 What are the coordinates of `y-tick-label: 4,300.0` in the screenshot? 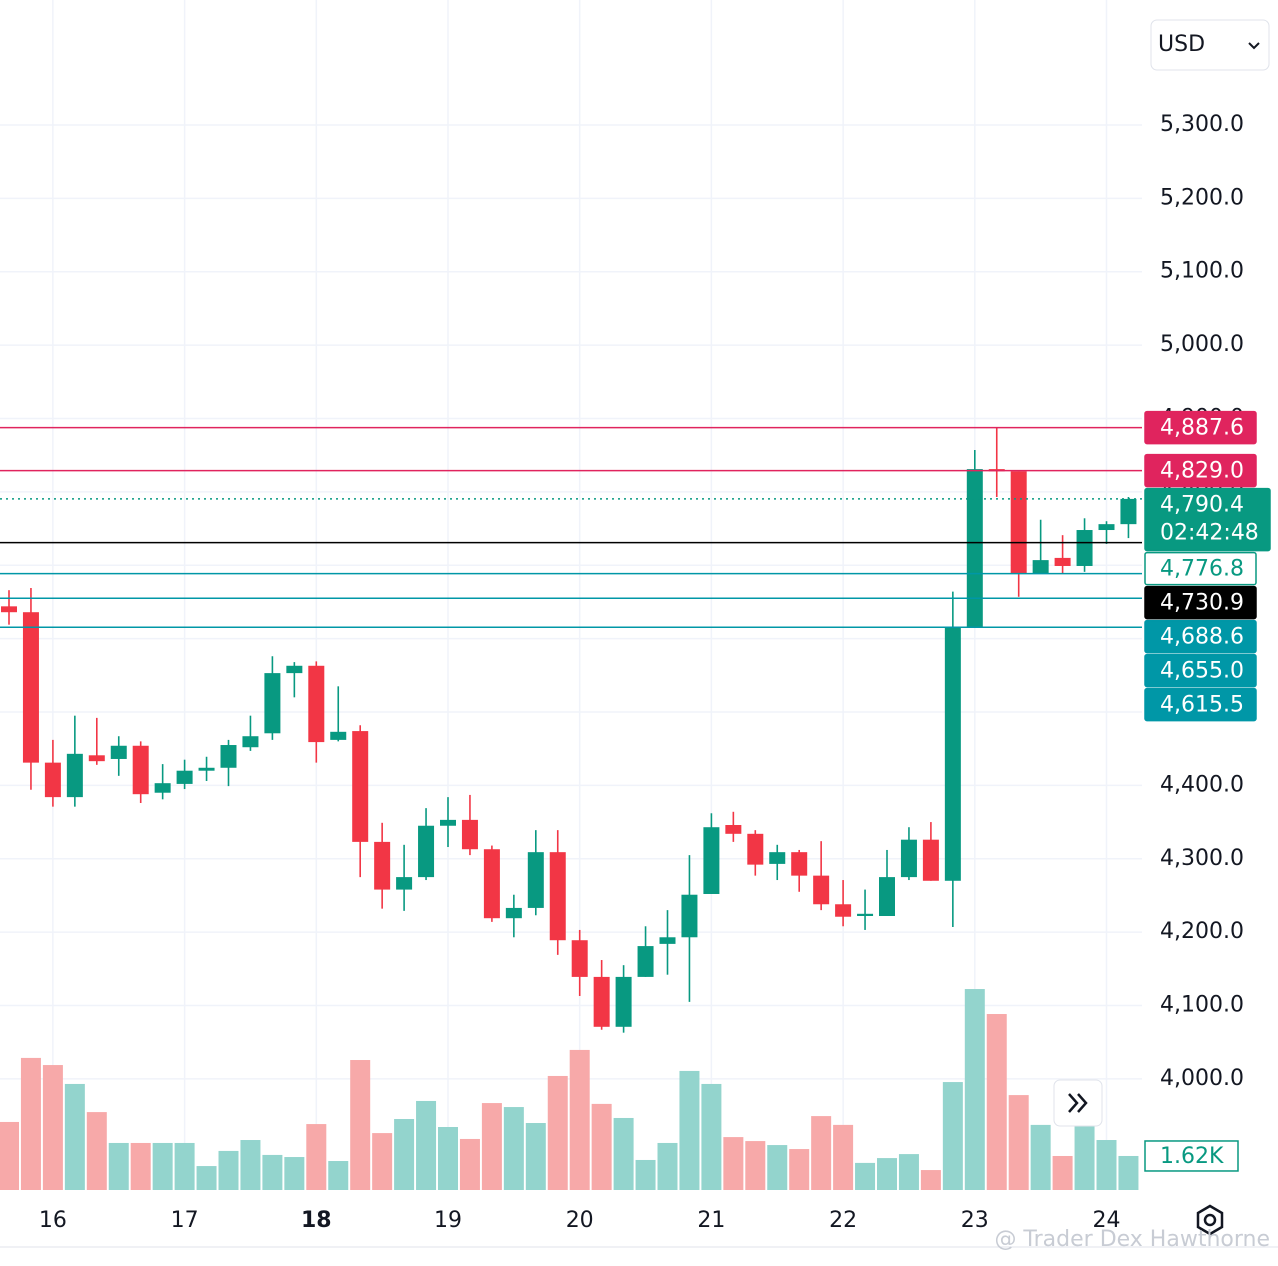 It's located at (1202, 858).